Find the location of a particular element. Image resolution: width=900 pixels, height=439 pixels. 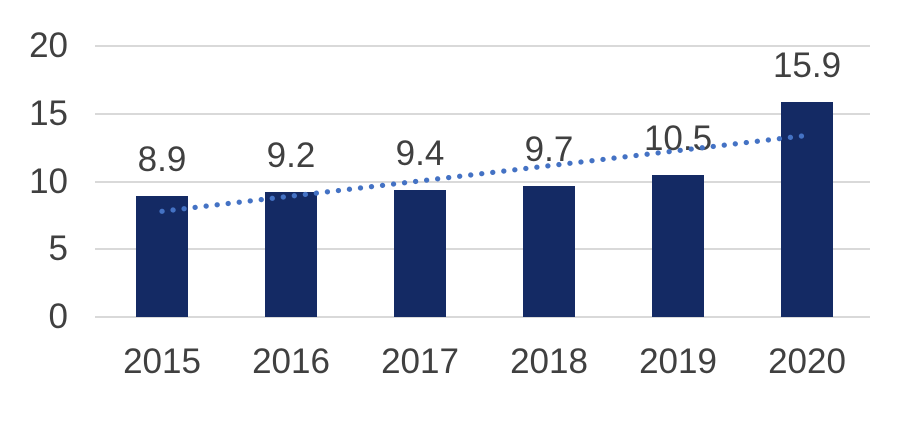

data-label-2018: 9.7 is located at coordinates (549, 149).